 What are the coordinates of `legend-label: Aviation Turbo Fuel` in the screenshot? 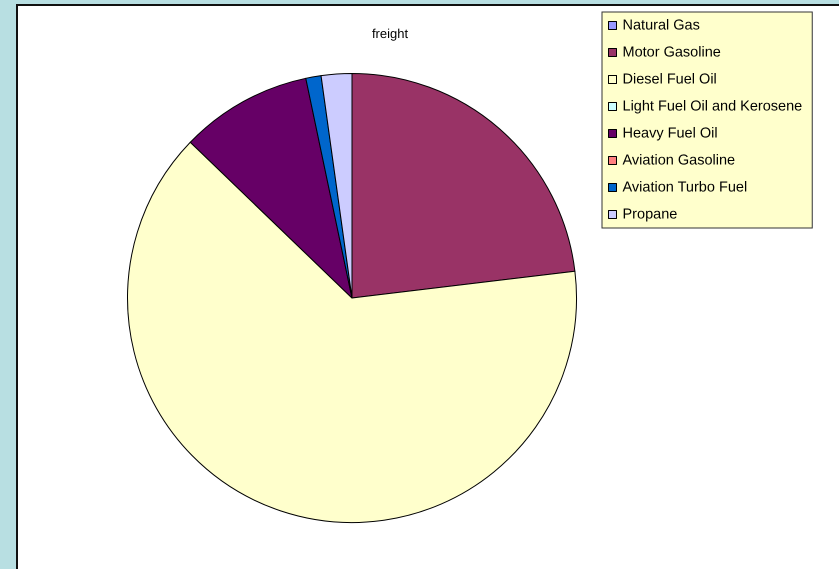 It's located at (685, 188).